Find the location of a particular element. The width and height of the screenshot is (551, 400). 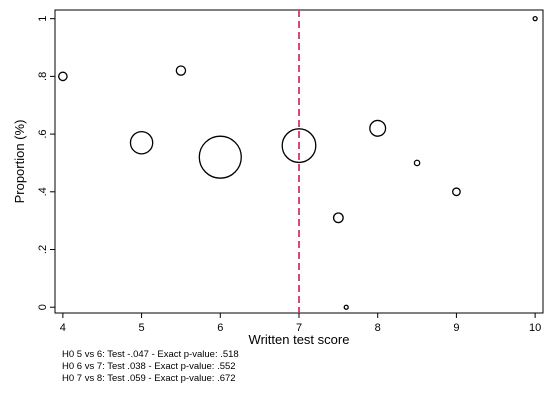

y-axis: 0 .2 .4 .6 .8 1 is located at coordinates (46, 163).